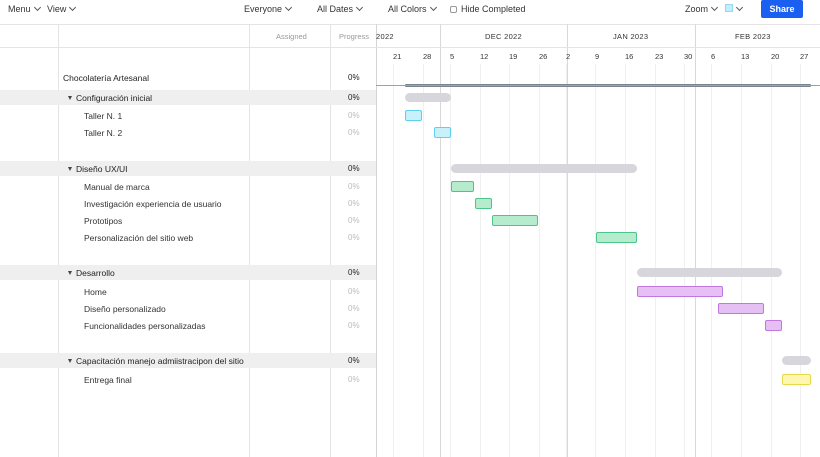 The height and width of the screenshot is (457, 820). What do you see at coordinates (153, 204) in the screenshot?
I see `task-name: Investigación experiencia de usuario` at bounding box center [153, 204].